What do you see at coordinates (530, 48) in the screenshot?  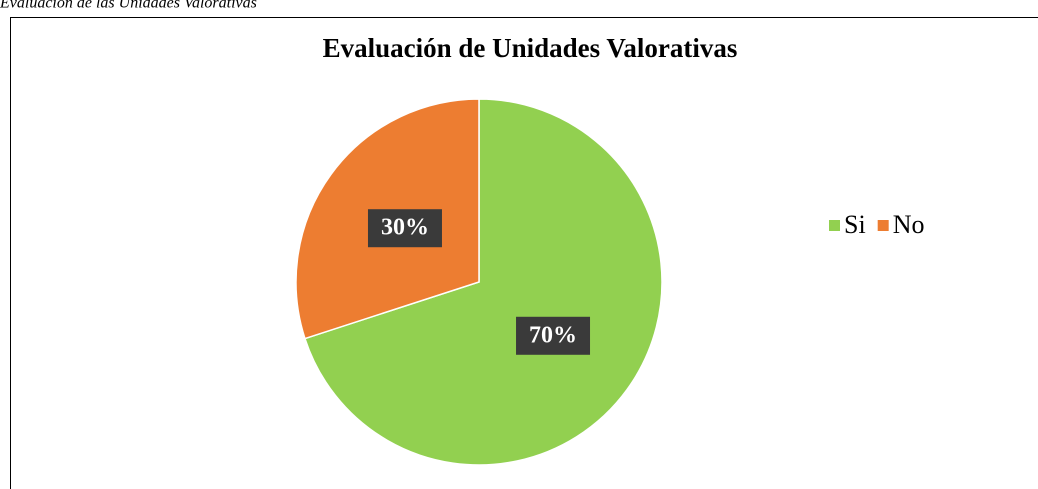 I see `chart-title: Evaluación de Unidades Valorativas` at bounding box center [530, 48].